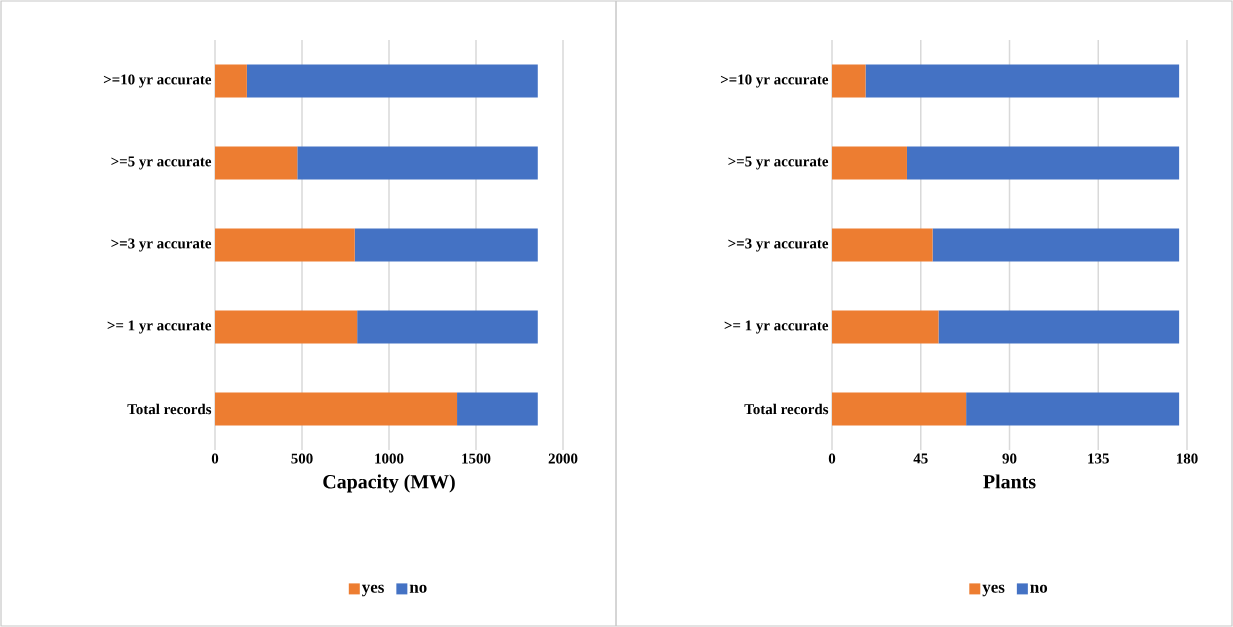 This screenshot has width=1233, height=627. What do you see at coordinates (563, 458) in the screenshot?
I see `x-tick-label: 2000` at bounding box center [563, 458].